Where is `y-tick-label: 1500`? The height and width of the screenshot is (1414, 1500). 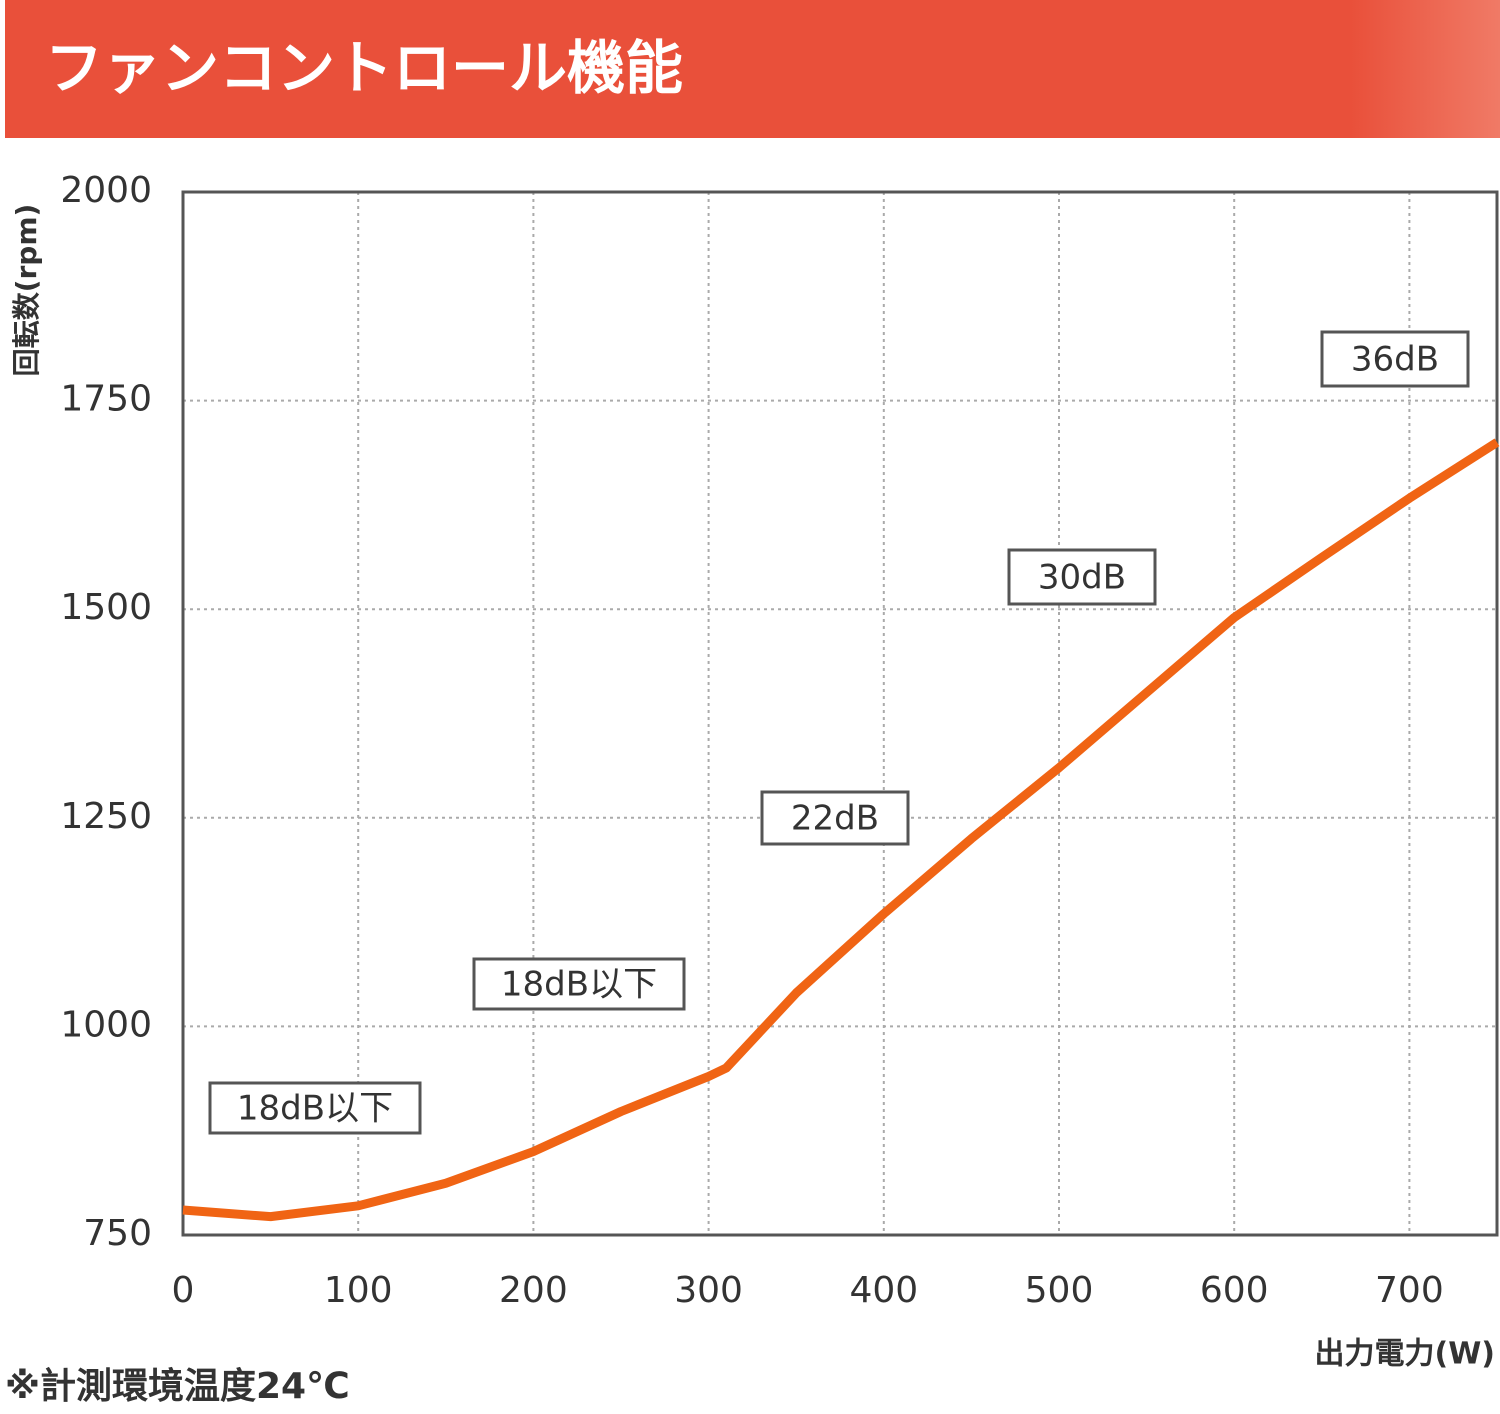
y-tick-label: 1500 is located at coordinates (106, 607).